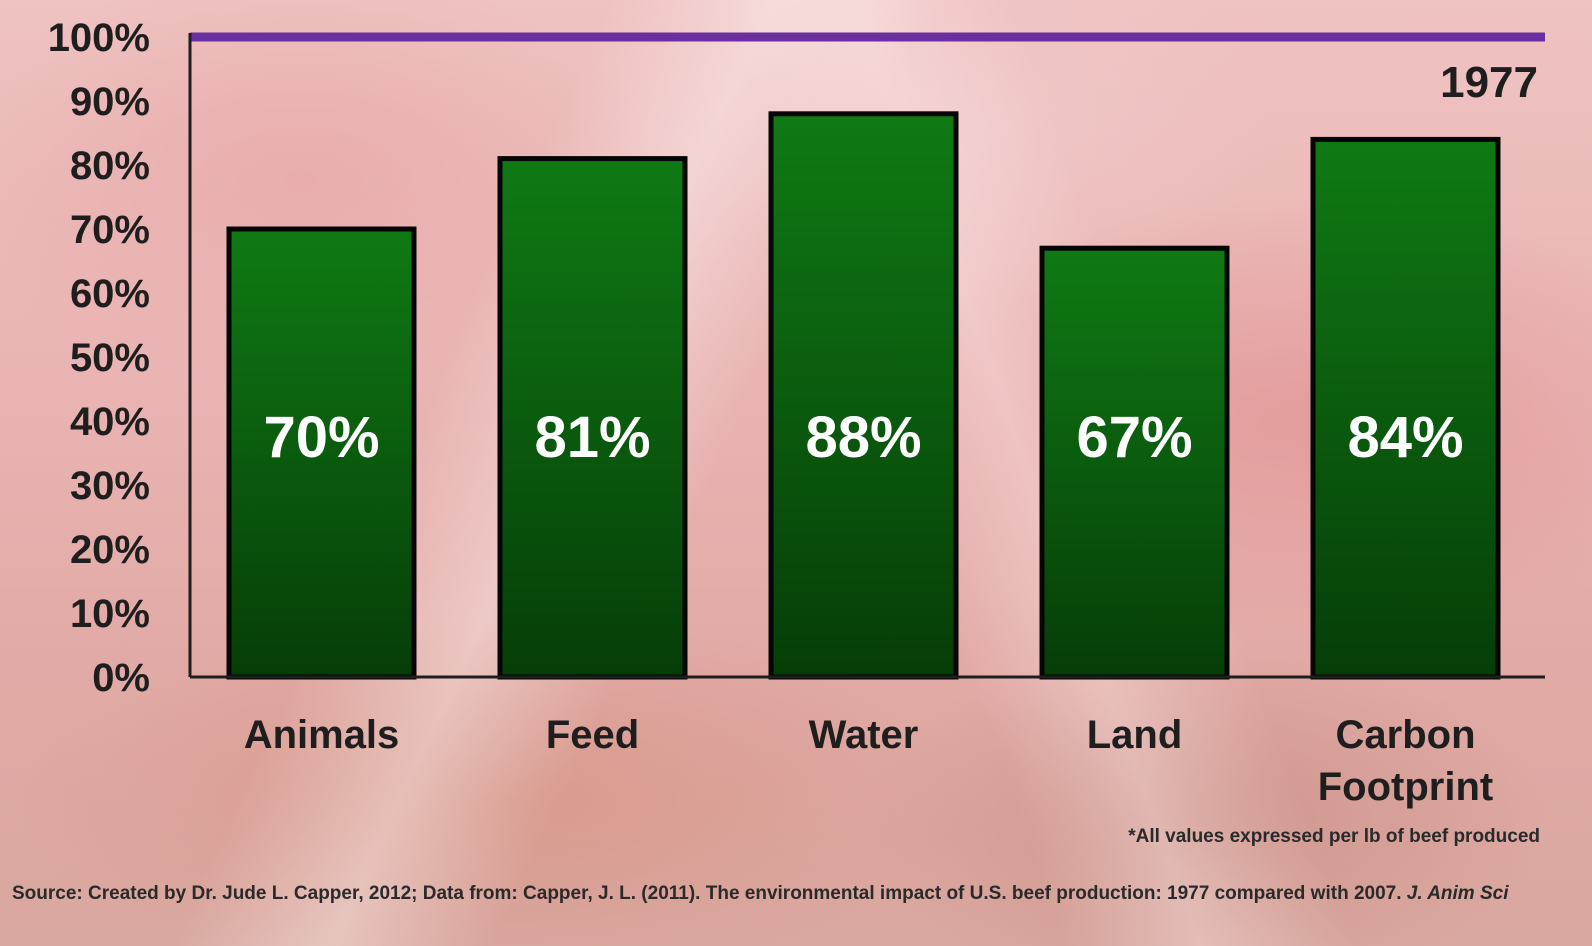 The height and width of the screenshot is (946, 1592). I want to click on x-category-label-line: Water, so click(864, 735).